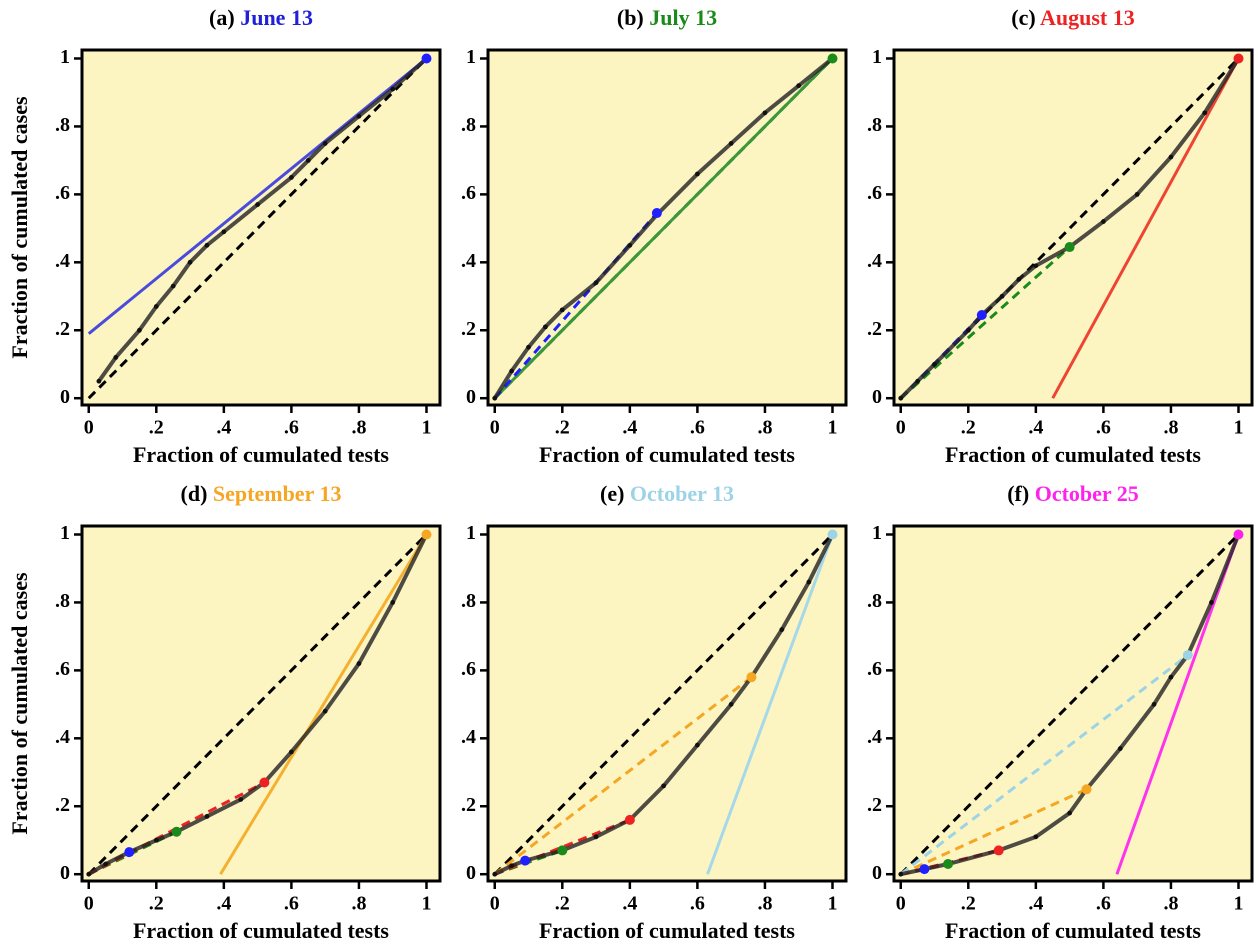 Image resolution: width=1259 pixels, height=945 pixels. What do you see at coordinates (612, 493) in the screenshot?
I see `title-prefix: (e)` at bounding box center [612, 493].